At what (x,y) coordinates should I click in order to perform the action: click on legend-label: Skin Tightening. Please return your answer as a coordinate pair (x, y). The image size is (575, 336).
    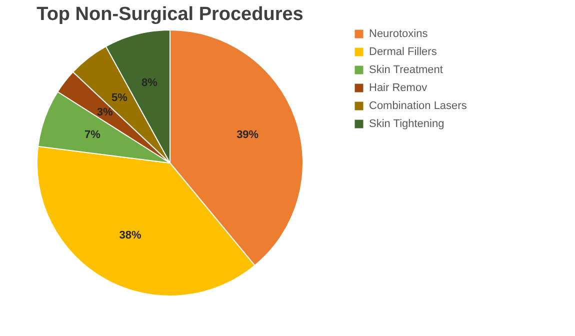
    Looking at the image, I should click on (406, 124).